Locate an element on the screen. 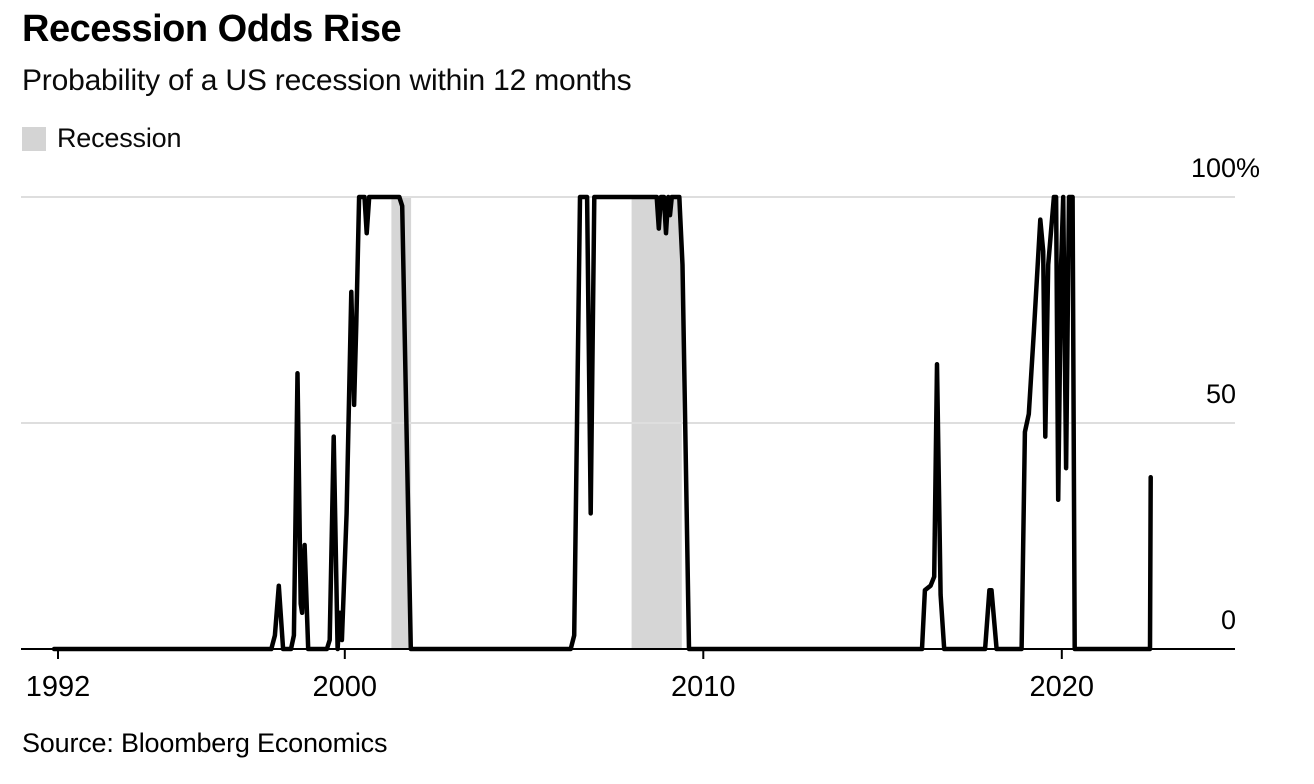 The height and width of the screenshot is (784, 1314). legend-label: Recession is located at coordinates (119, 138).